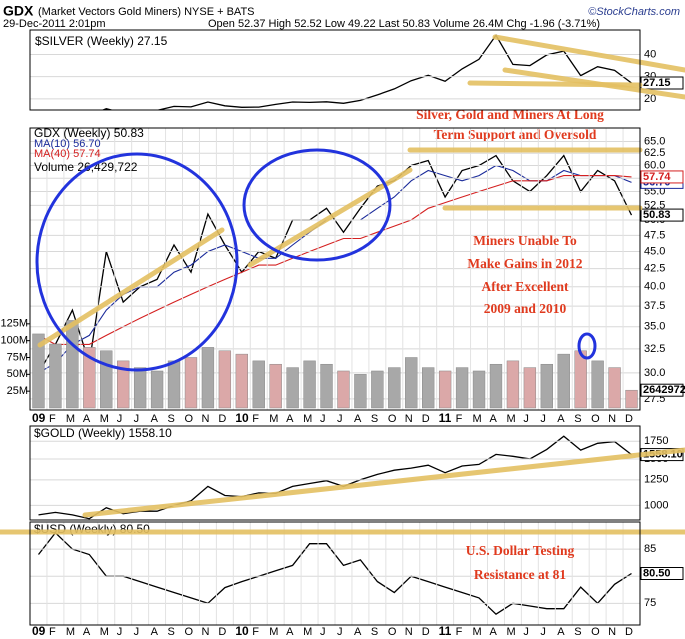  What do you see at coordinates (137, 262) in the screenshot?
I see `highlight-circle` at bounding box center [137, 262].